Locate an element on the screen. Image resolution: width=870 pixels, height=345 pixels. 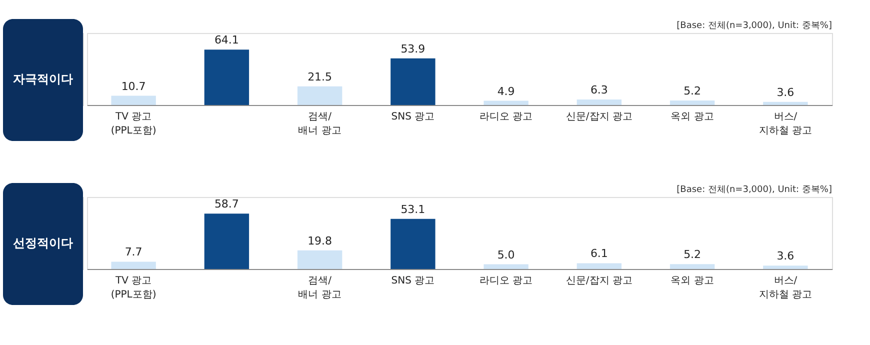
data-label: 6.1 is located at coordinates (599, 253).